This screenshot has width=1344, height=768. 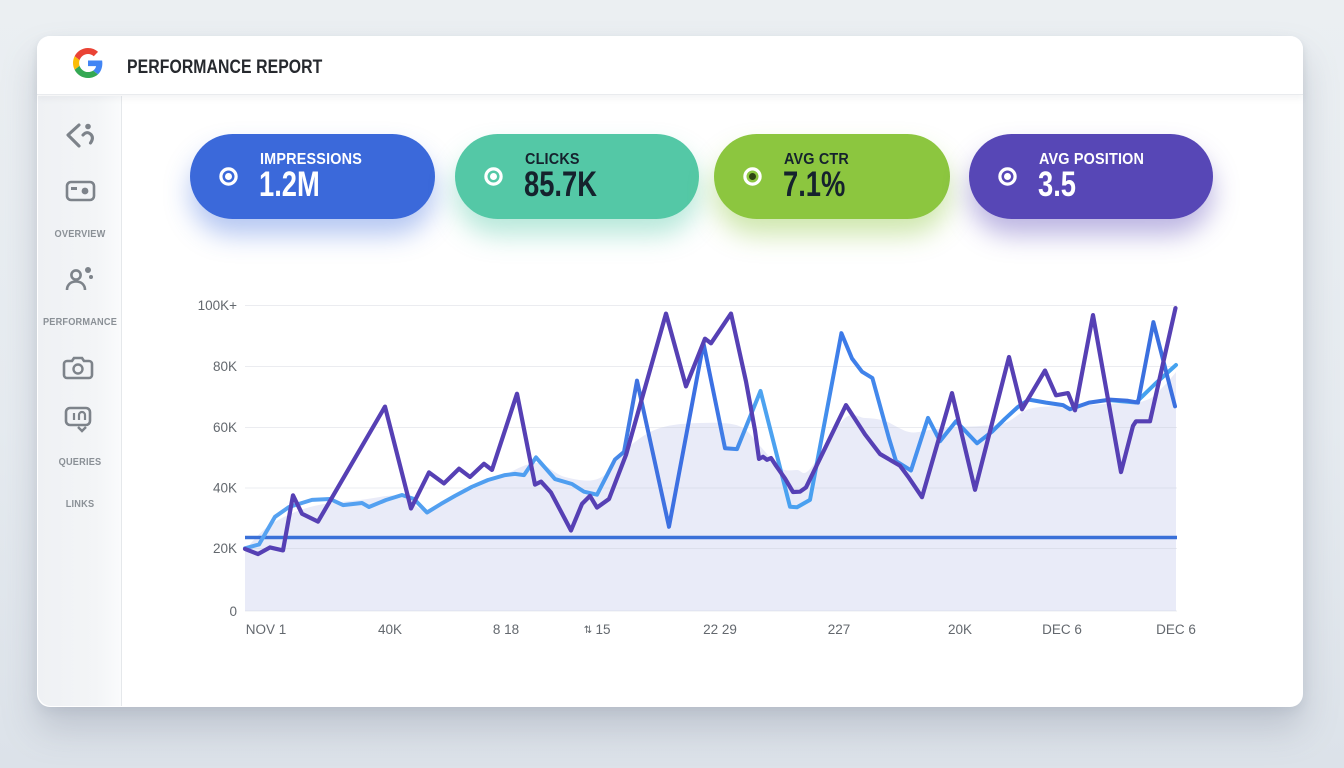 What do you see at coordinates (233, 611) in the screenshot?
I see `svg-text: 0` at bounding box center [233, 611].